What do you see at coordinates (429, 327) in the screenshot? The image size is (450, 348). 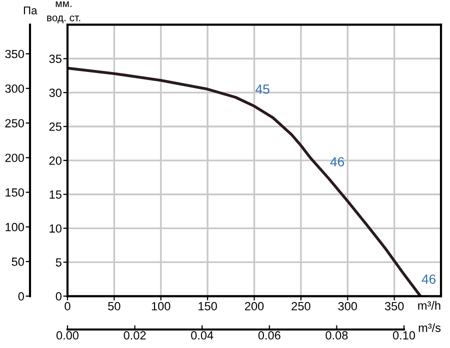 I see `x2-axis-title: m³/s` at bounding box center [429, 327].